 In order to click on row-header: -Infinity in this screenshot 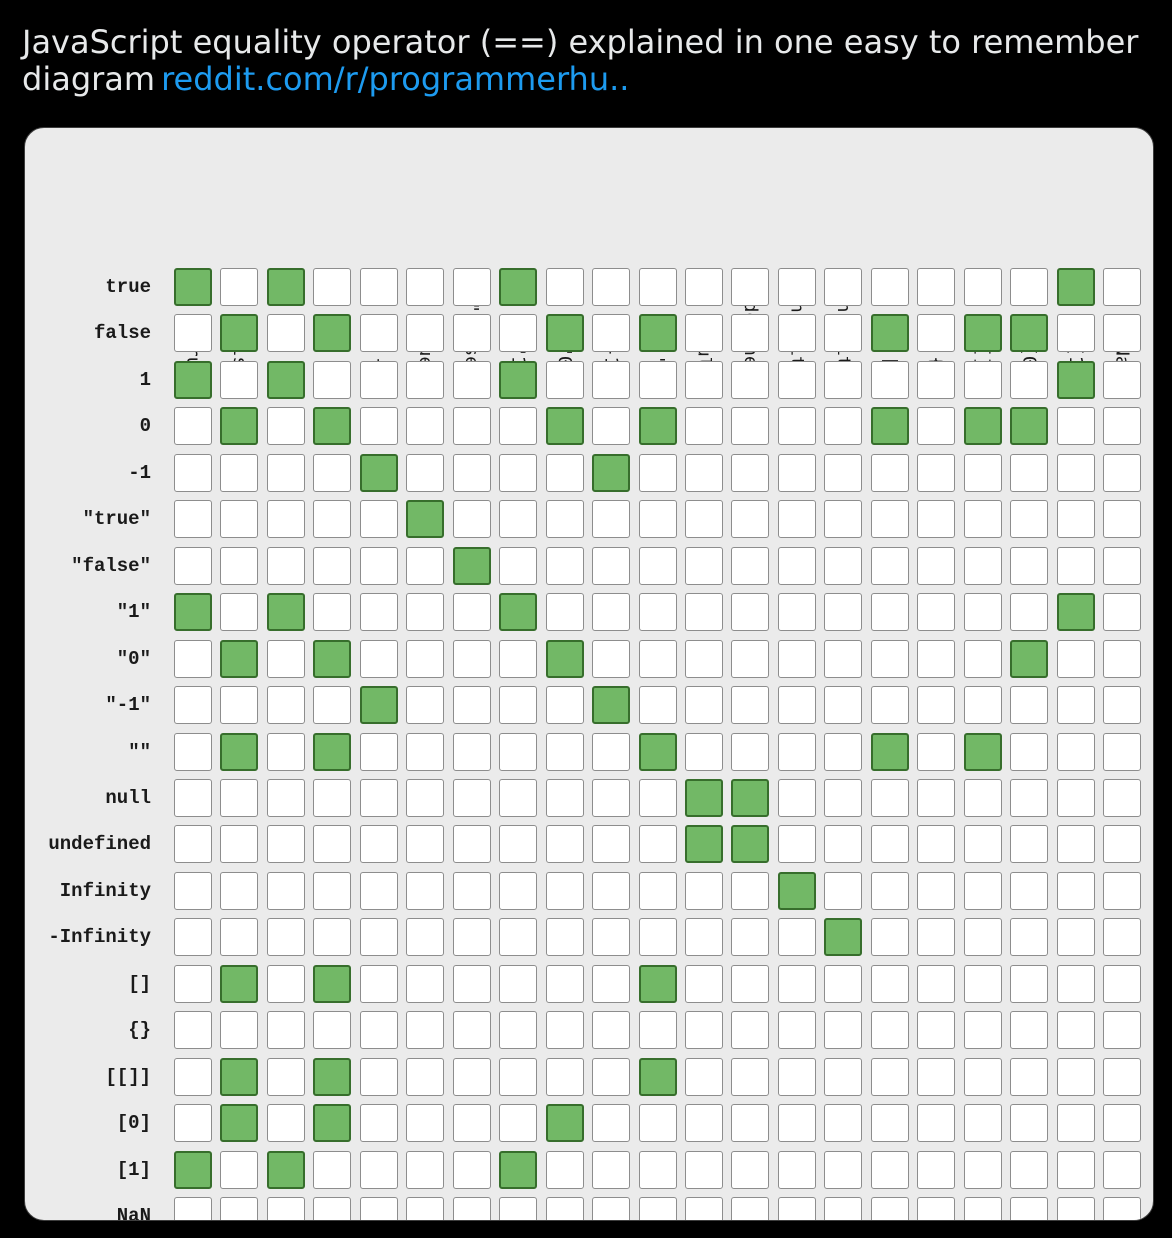, I will do `click(99, 937)`.